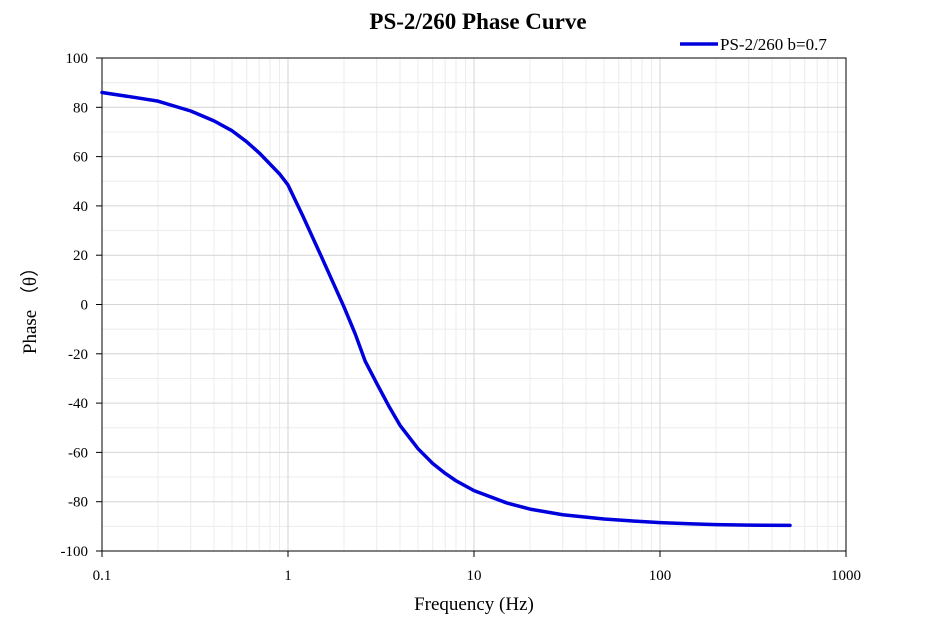  What do you see at coordinates (78, 453) in the screenshot?
I see `y-tick-label: -60` at bounding box center [78, 453].